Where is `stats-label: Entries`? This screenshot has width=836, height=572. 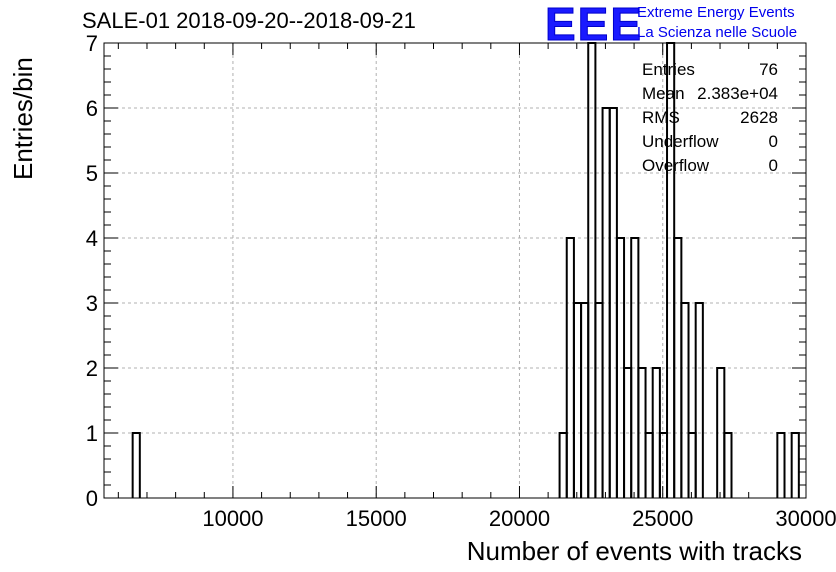 stats-label: Entries is located at coordinates (668, 69).